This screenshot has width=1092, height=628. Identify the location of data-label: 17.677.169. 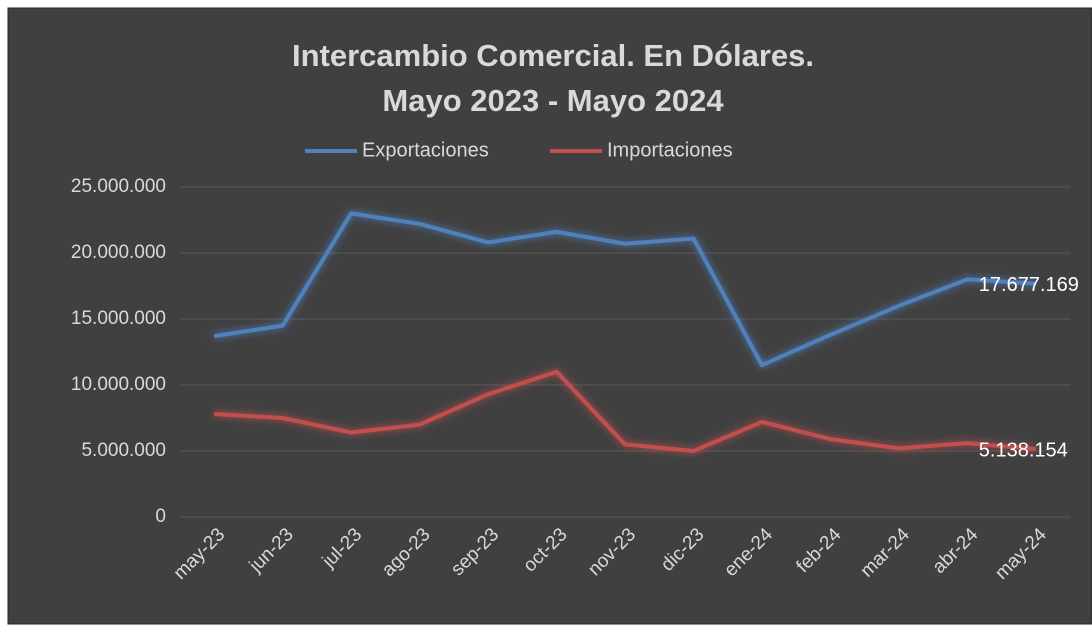
(1029, 285).